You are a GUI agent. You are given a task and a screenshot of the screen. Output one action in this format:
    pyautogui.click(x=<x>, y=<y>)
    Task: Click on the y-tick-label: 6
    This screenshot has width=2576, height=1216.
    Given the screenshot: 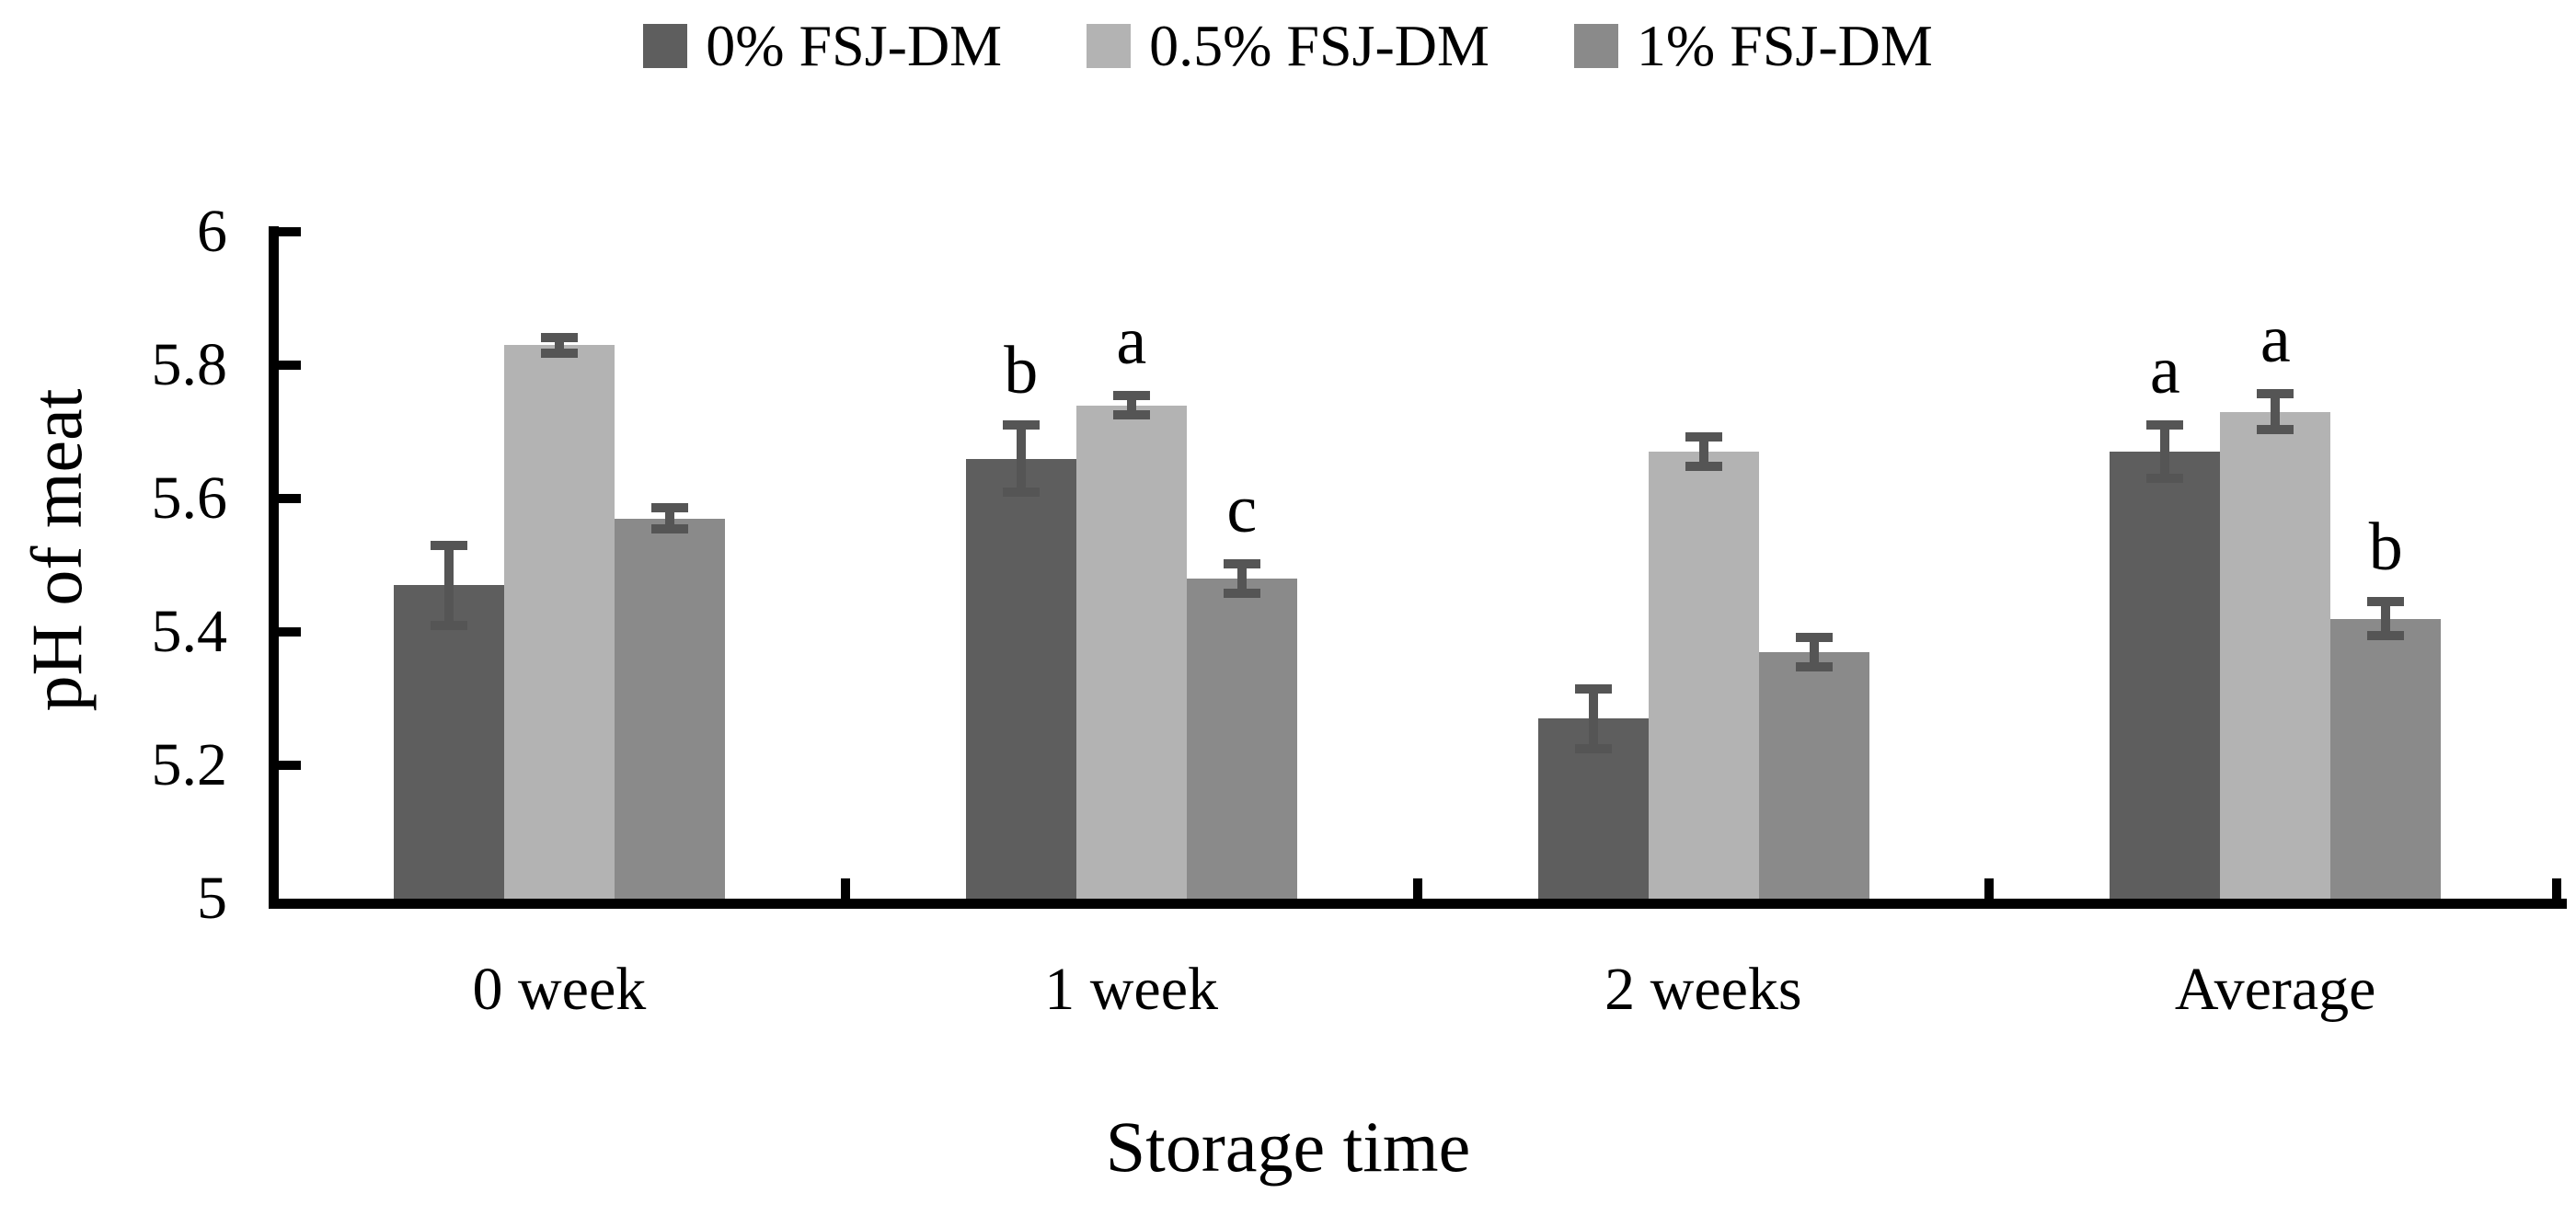 What is the action you would take?
    pyautogui.click(x=212, y=231)
    